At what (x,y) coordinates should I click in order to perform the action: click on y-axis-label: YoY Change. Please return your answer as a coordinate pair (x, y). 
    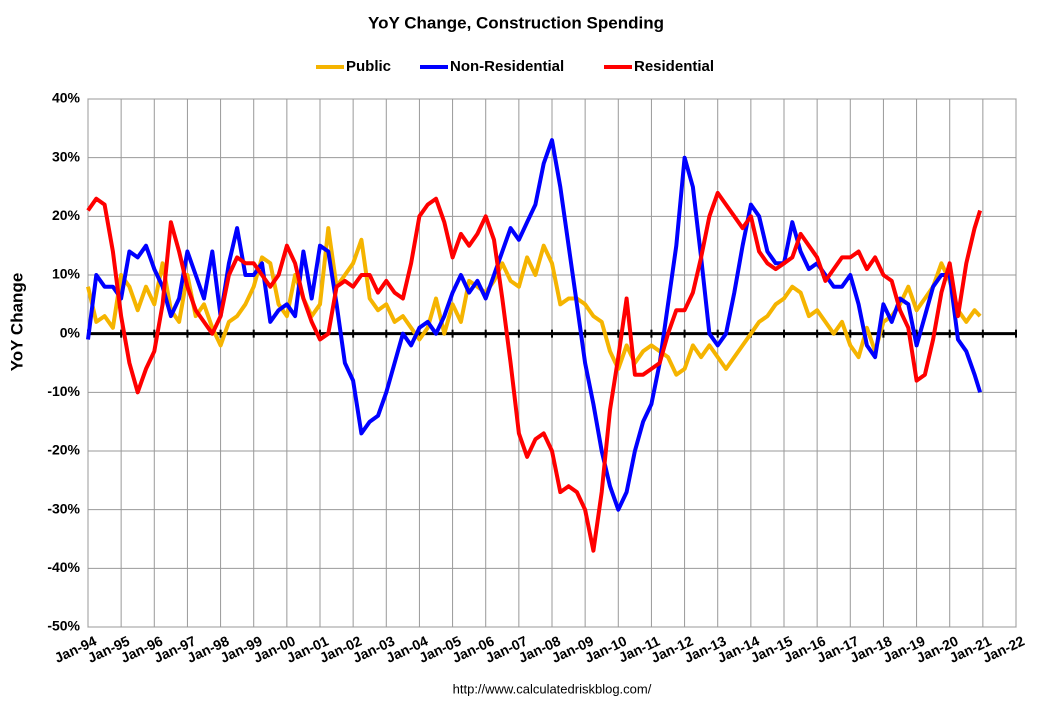
    Looking at the image, I should click on (16, 322).